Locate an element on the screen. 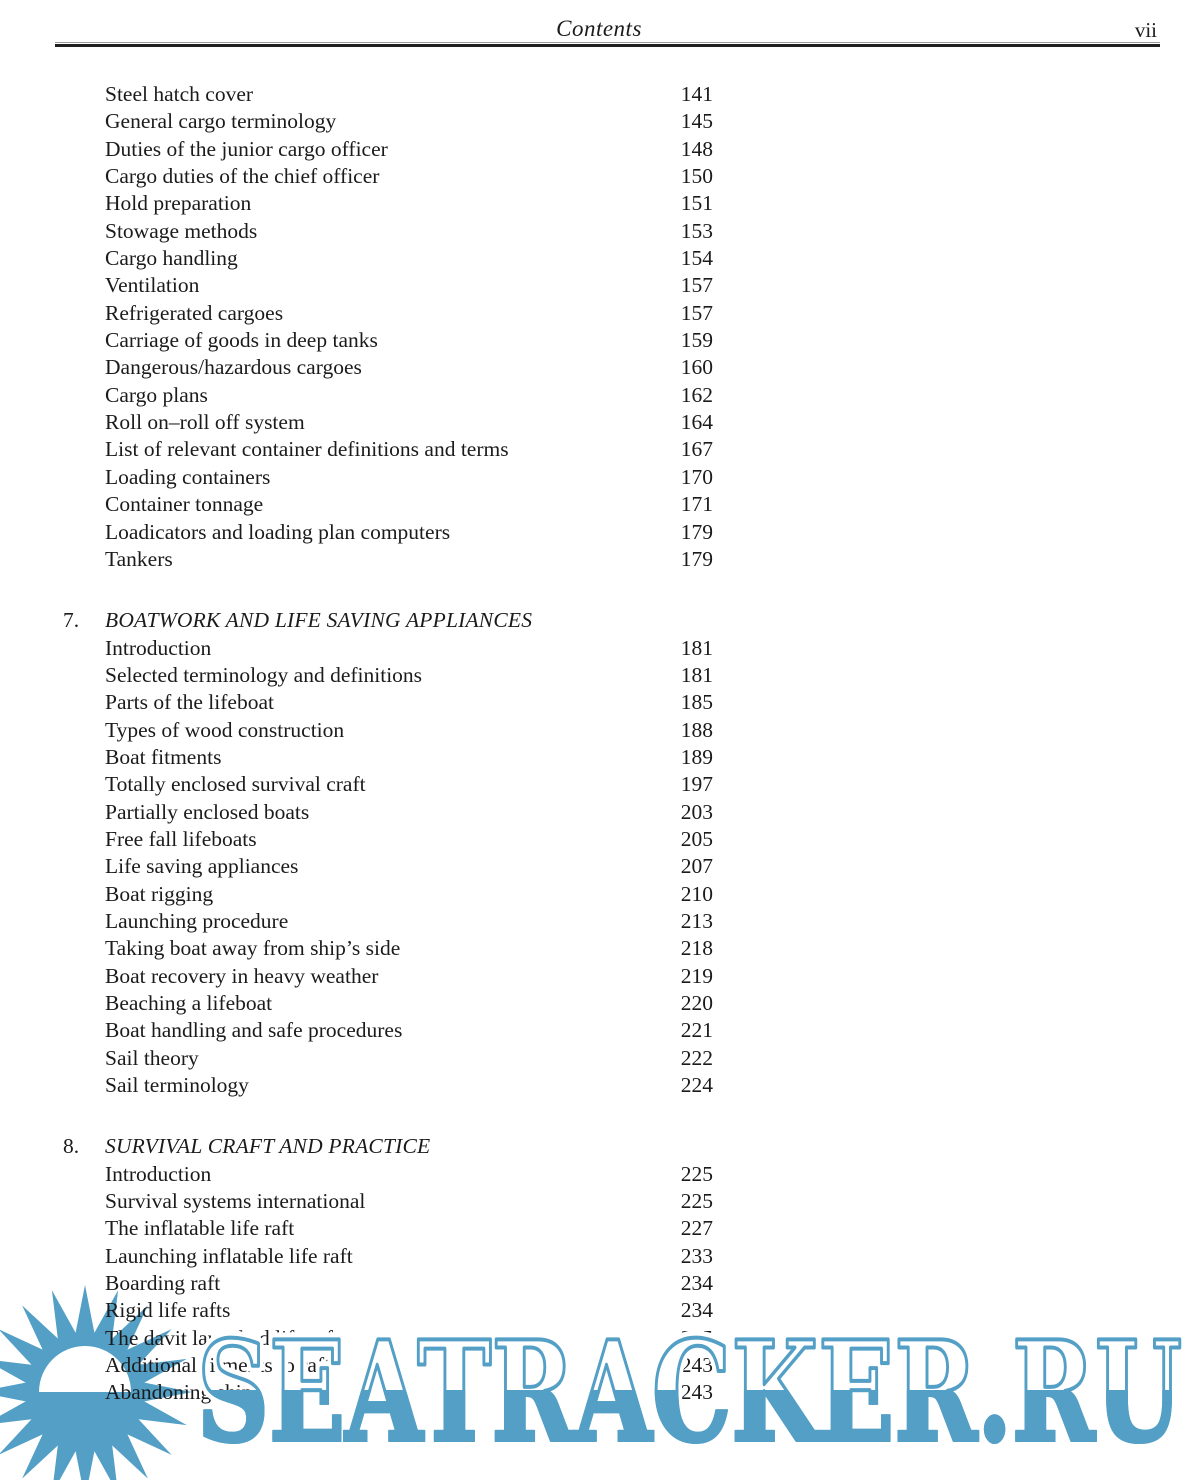 The image size is (1198, 1480). toc-entry: Cargo duties of the chief officer 150 is located at coordinates (599, 177).